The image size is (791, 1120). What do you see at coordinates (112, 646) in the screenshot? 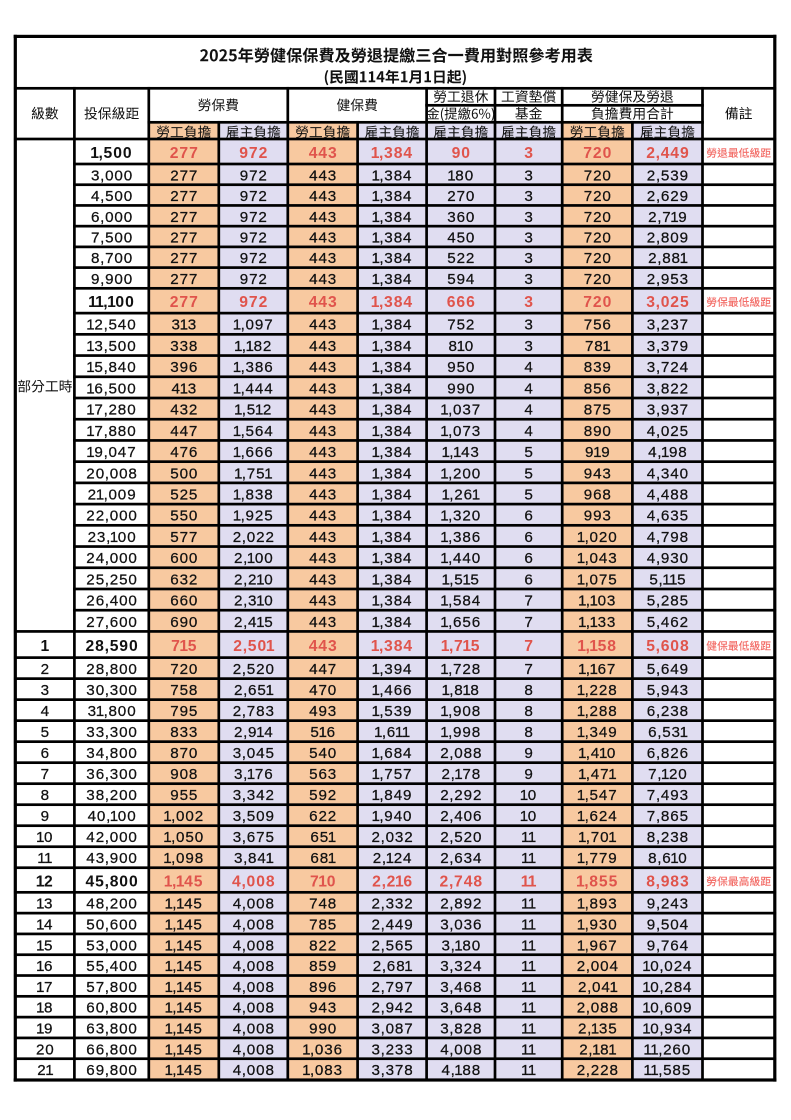
I see `svg-text: 28,590` at bounding box center [112, 646].